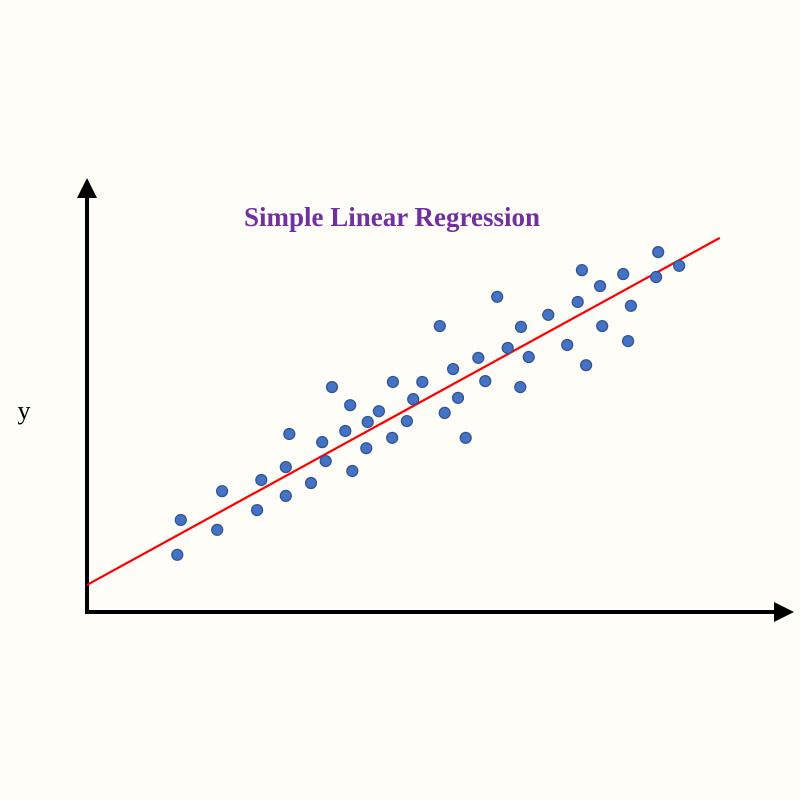  Describe the element at coordinates (392, 217) in the screenshot. I see `chart-title: Simple Linear Regression` at that location.